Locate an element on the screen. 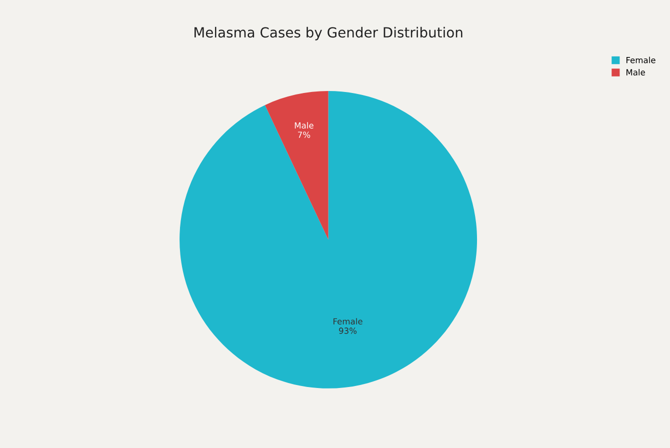 This screenshot has height=448, width=670. chart-title: Melasma Cases by Gender Distribution is located at coordinates (328, 33).